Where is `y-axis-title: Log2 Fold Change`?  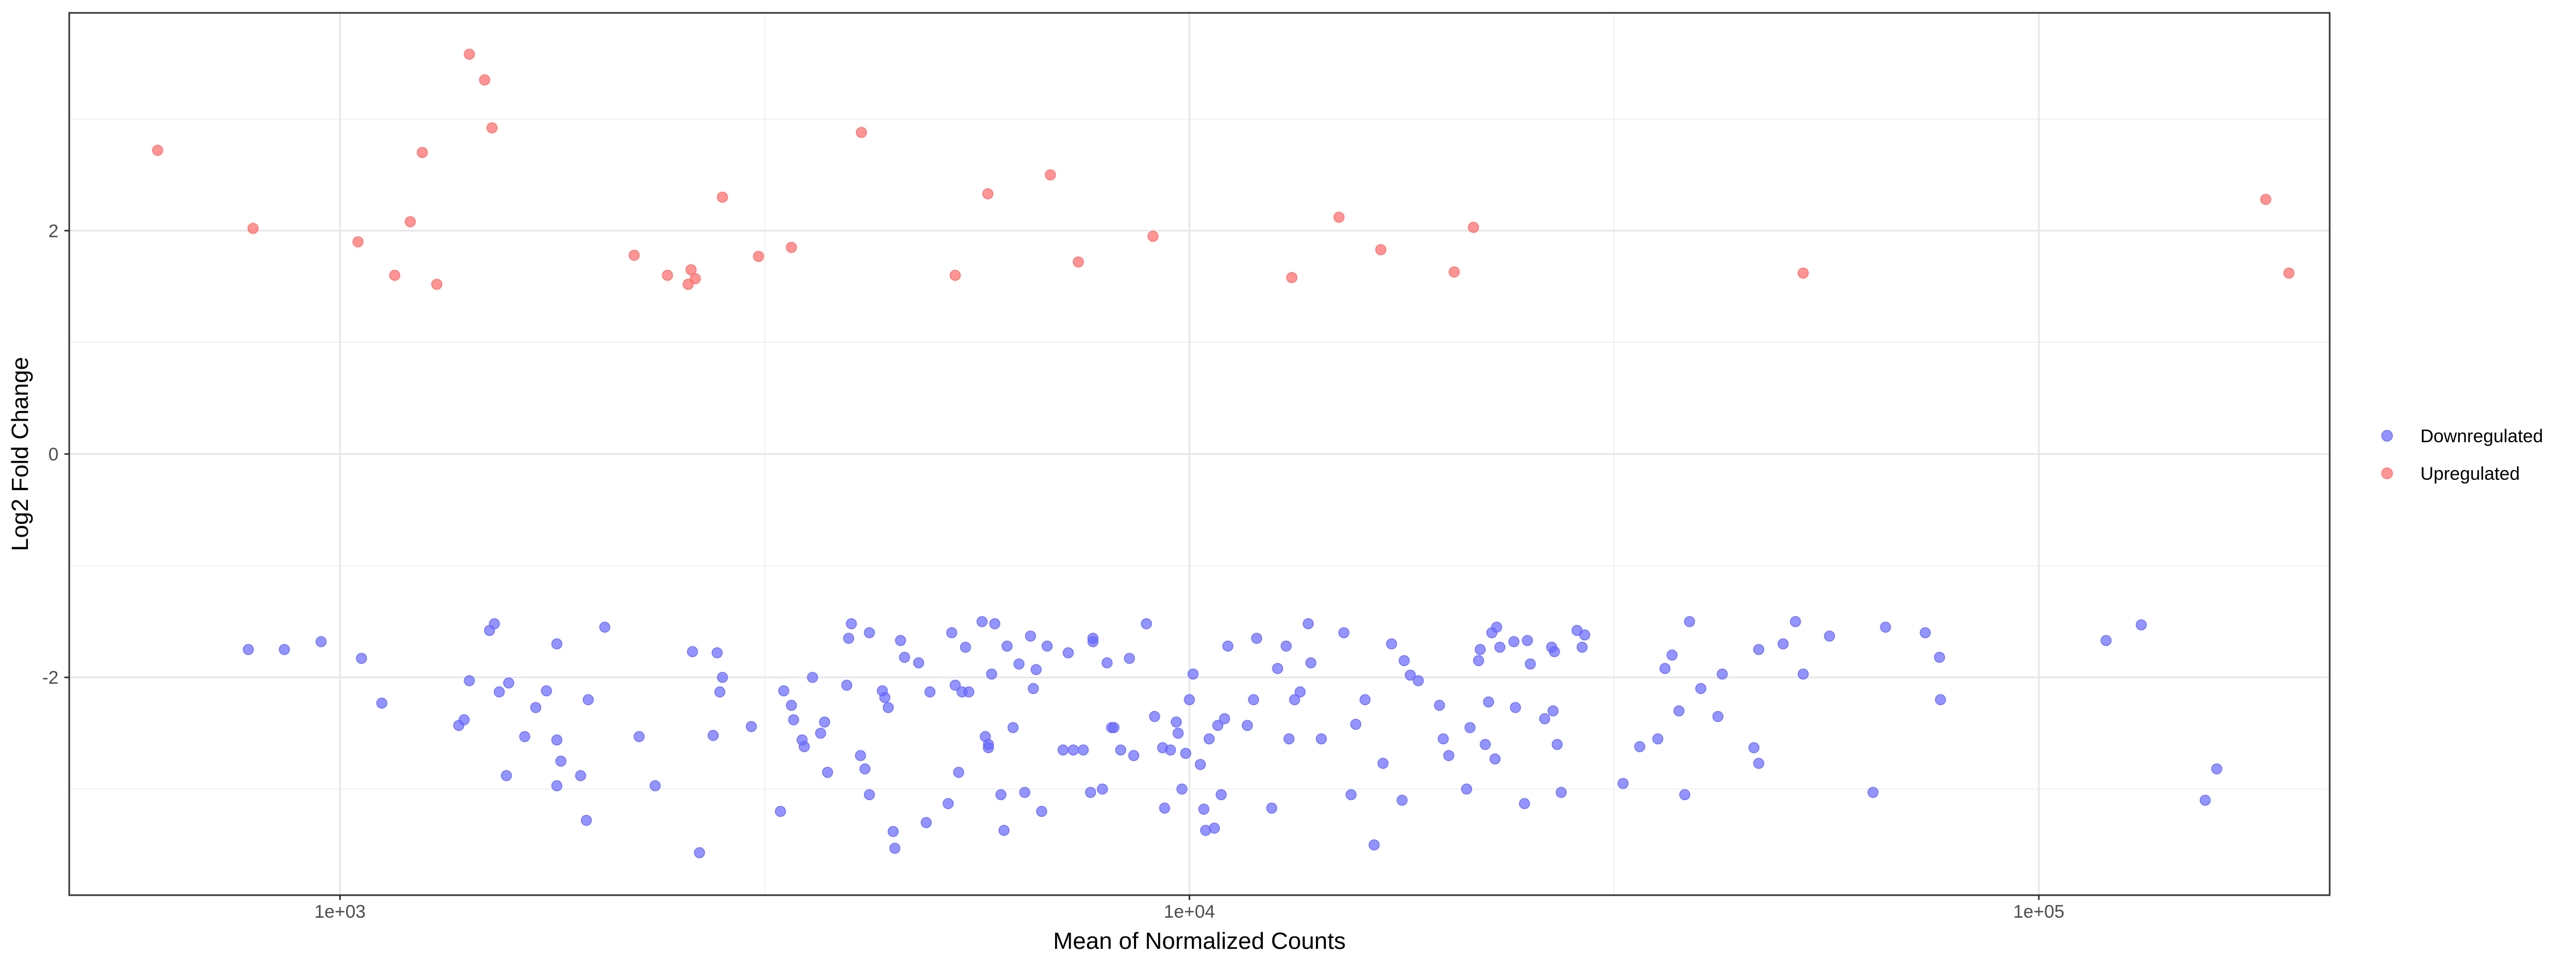 y-axis-title: Log2 Fold Change is located at coordinates (20, 454).